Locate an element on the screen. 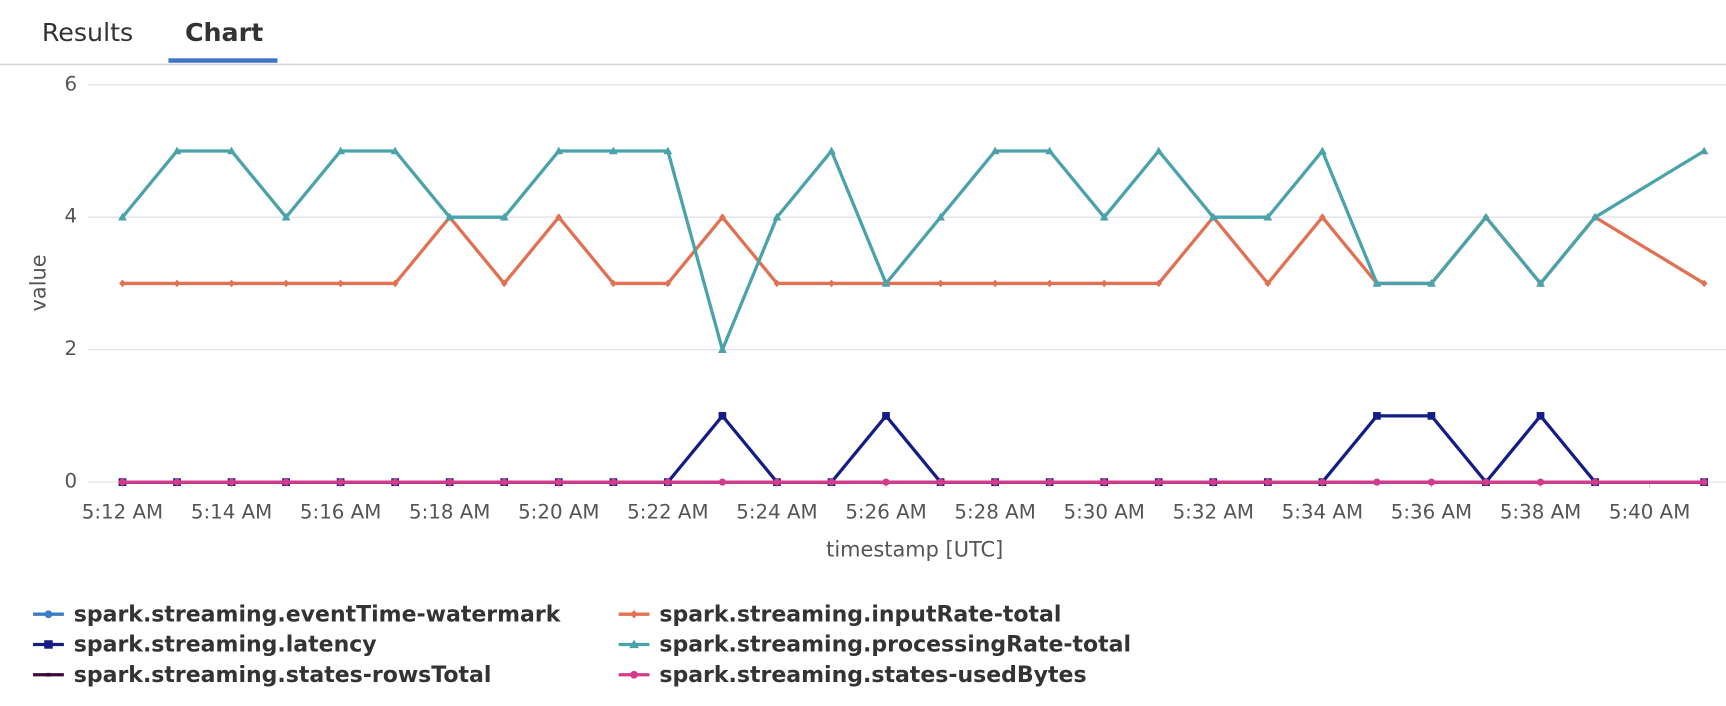 This screenshot has width=1726, height=706. x-tick-label: 5:30 AM is located at coordinates (1104, 511).